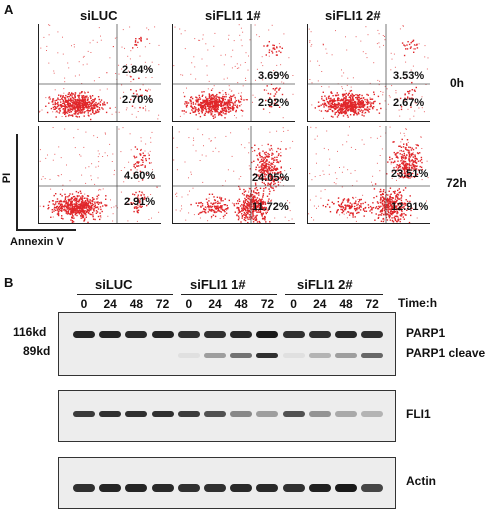 This screenshot has height=515, width=500. I want to click on band-parp1, so click(267, 334).